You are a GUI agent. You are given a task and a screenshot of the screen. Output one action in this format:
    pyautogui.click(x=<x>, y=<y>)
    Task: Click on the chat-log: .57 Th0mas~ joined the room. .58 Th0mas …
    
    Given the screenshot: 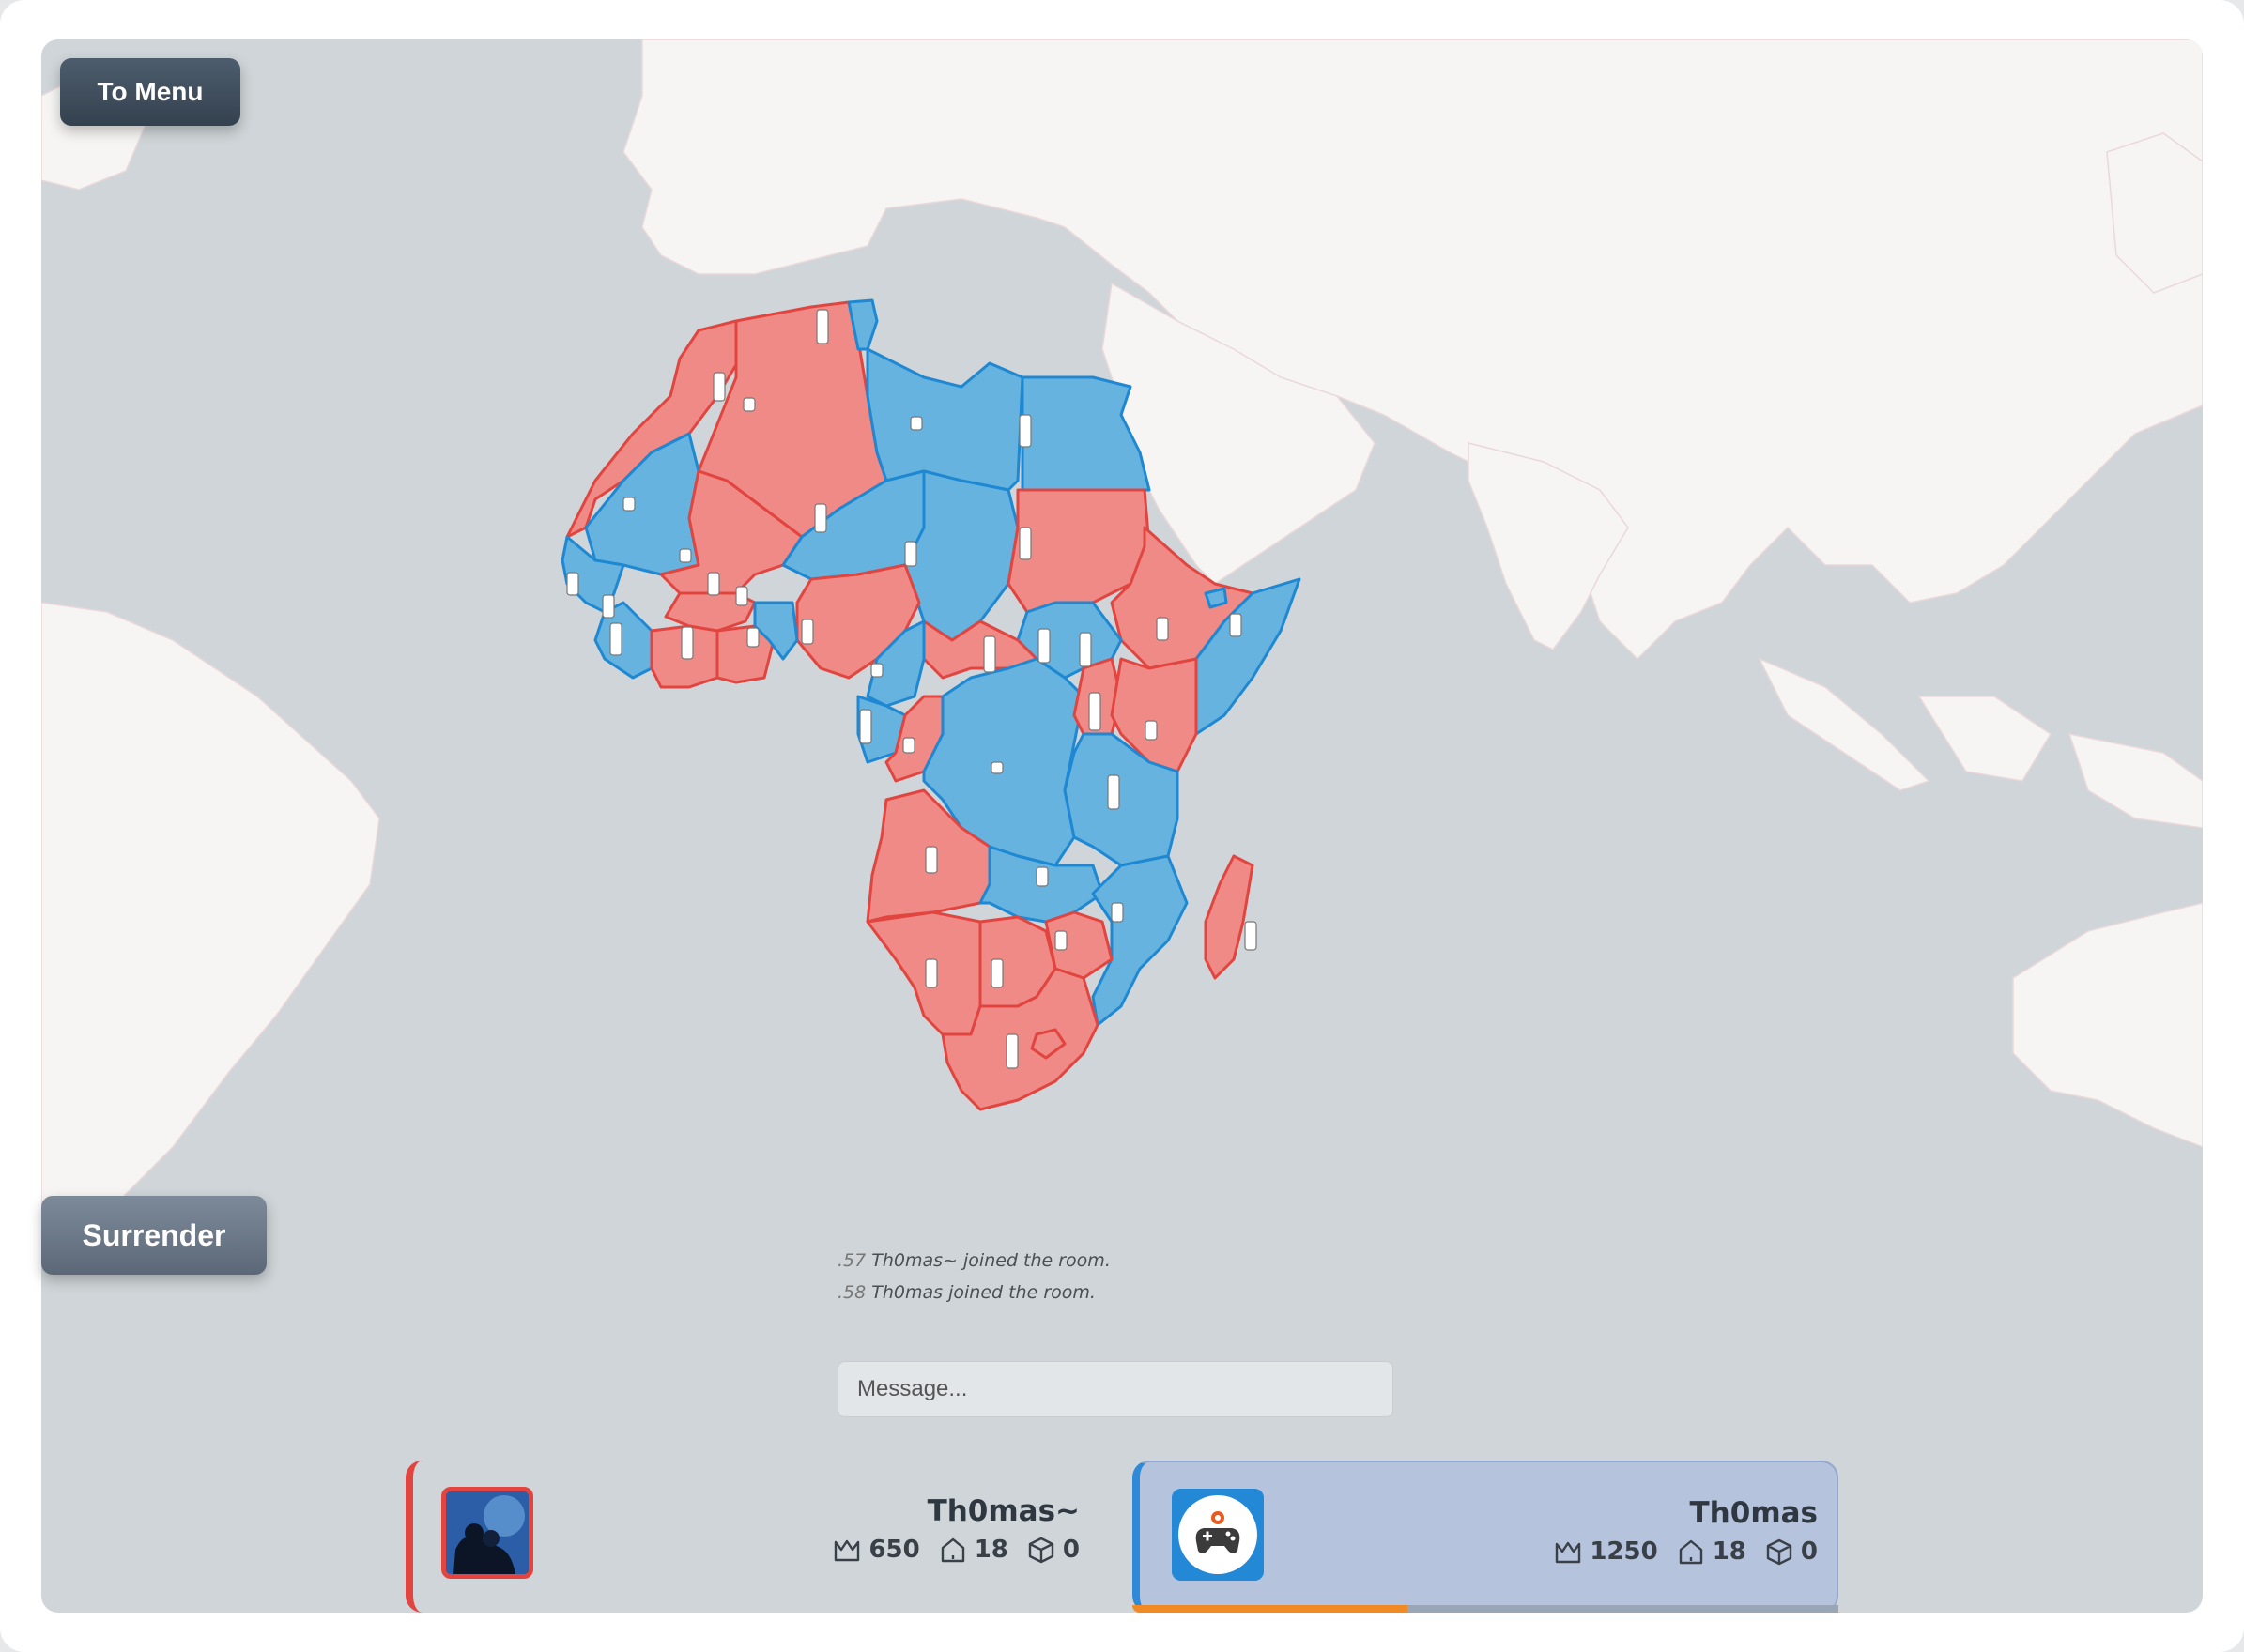 What is the action you would take?
    pyautogui.click(x=974, y=1276)
    